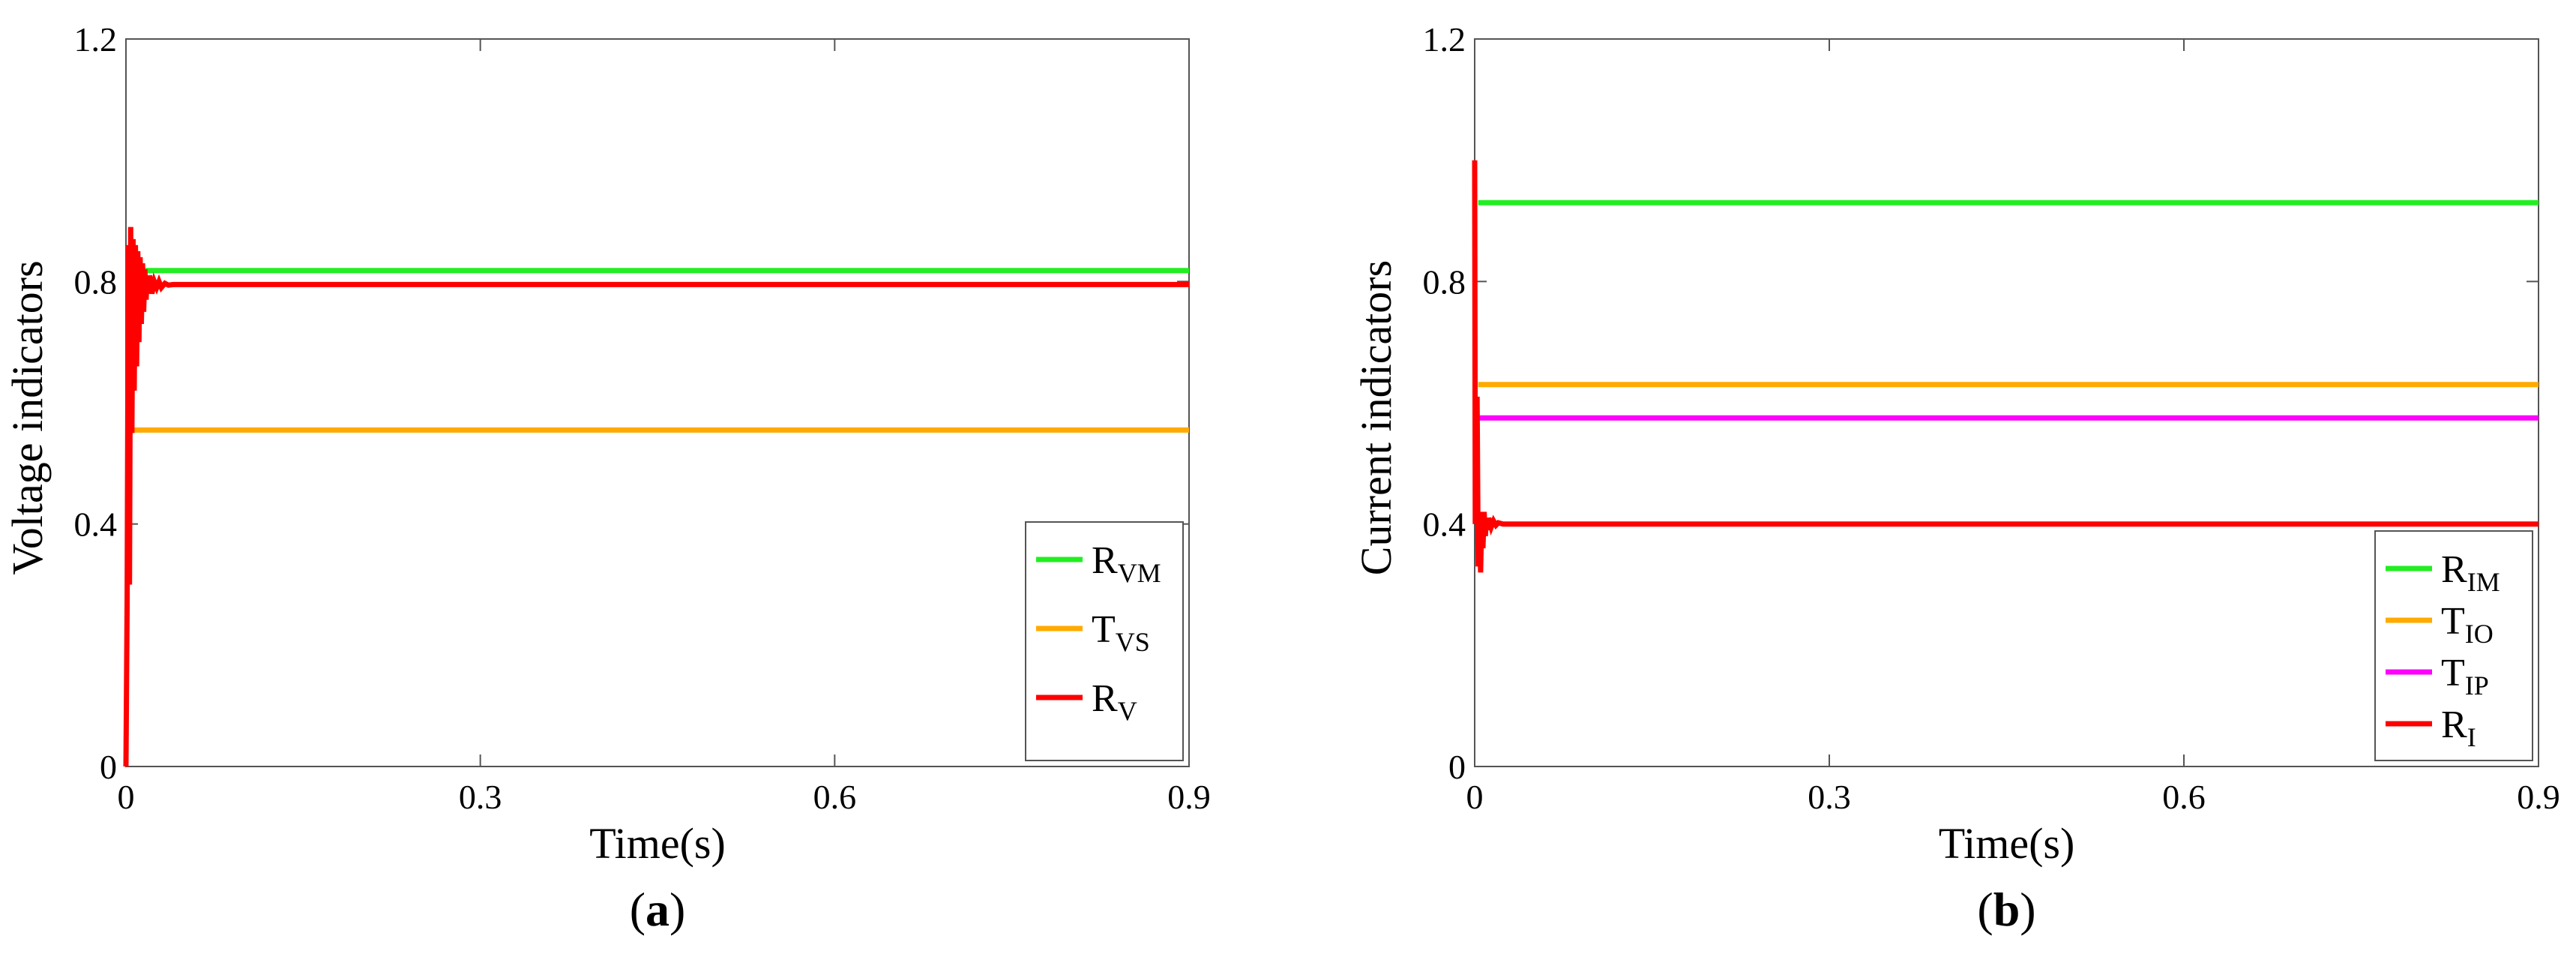 The height and width of the screenshot is (954, 2576). I want to click on panel-label-letter: b, so click(2006, 909).